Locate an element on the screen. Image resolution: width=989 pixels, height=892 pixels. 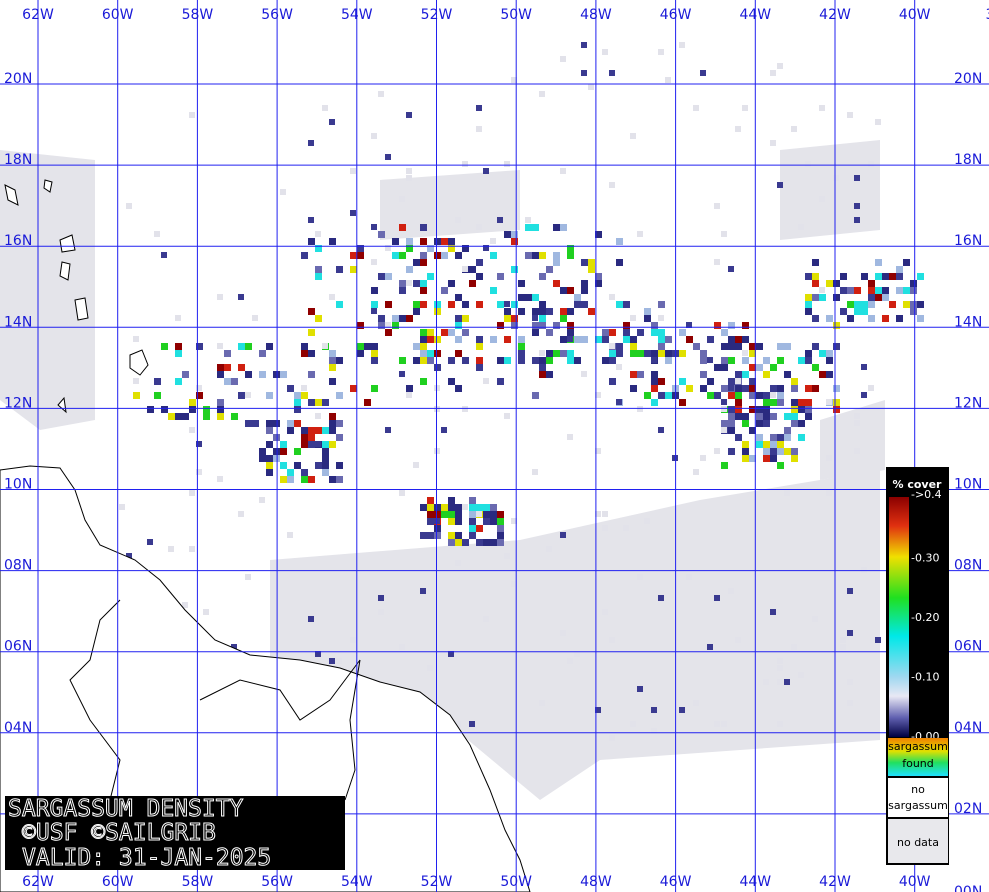
lon-label: 42W is located at coordinates (835, 882).